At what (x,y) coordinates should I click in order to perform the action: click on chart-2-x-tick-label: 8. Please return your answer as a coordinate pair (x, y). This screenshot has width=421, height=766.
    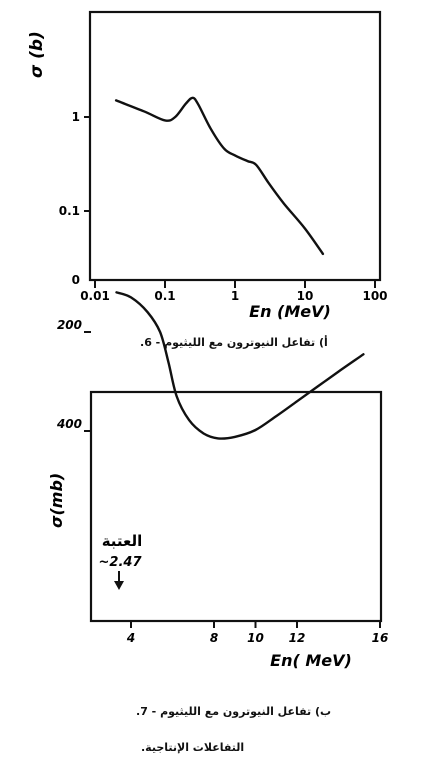
    Looking at the image, I should click on (214, 638).